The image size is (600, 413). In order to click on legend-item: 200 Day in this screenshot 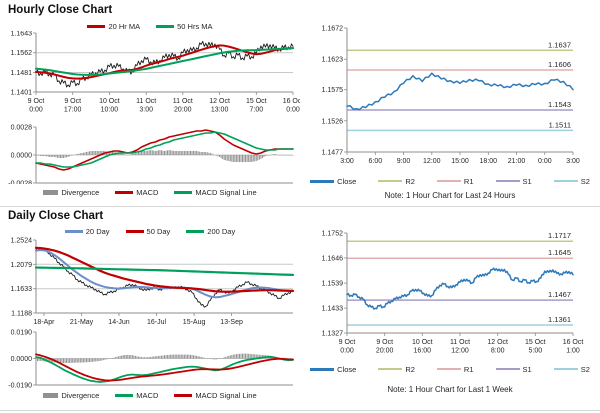, I will do `click(210, 231)`.